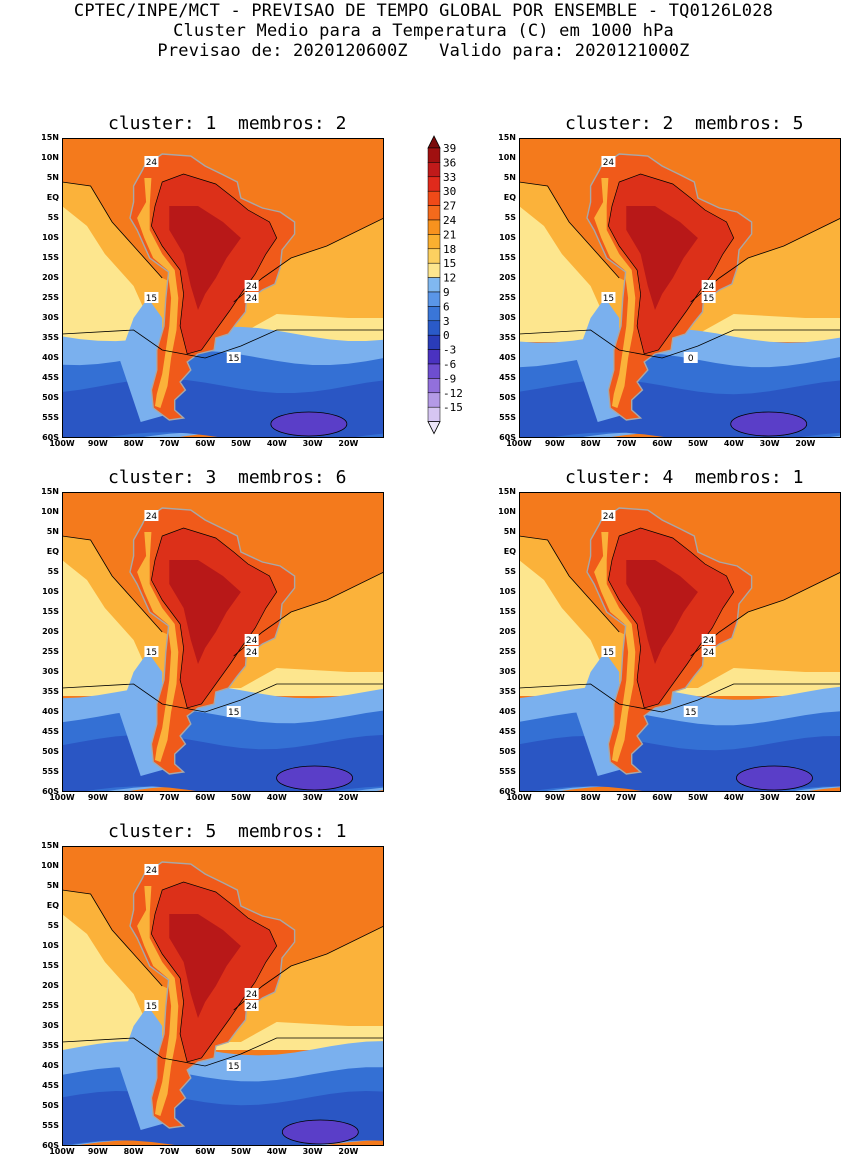 This screenshot has height=1157, width=847. Describe the element at coordinates (446, 292) in the screenshot. I see `colorbar-label: 9` at that location.